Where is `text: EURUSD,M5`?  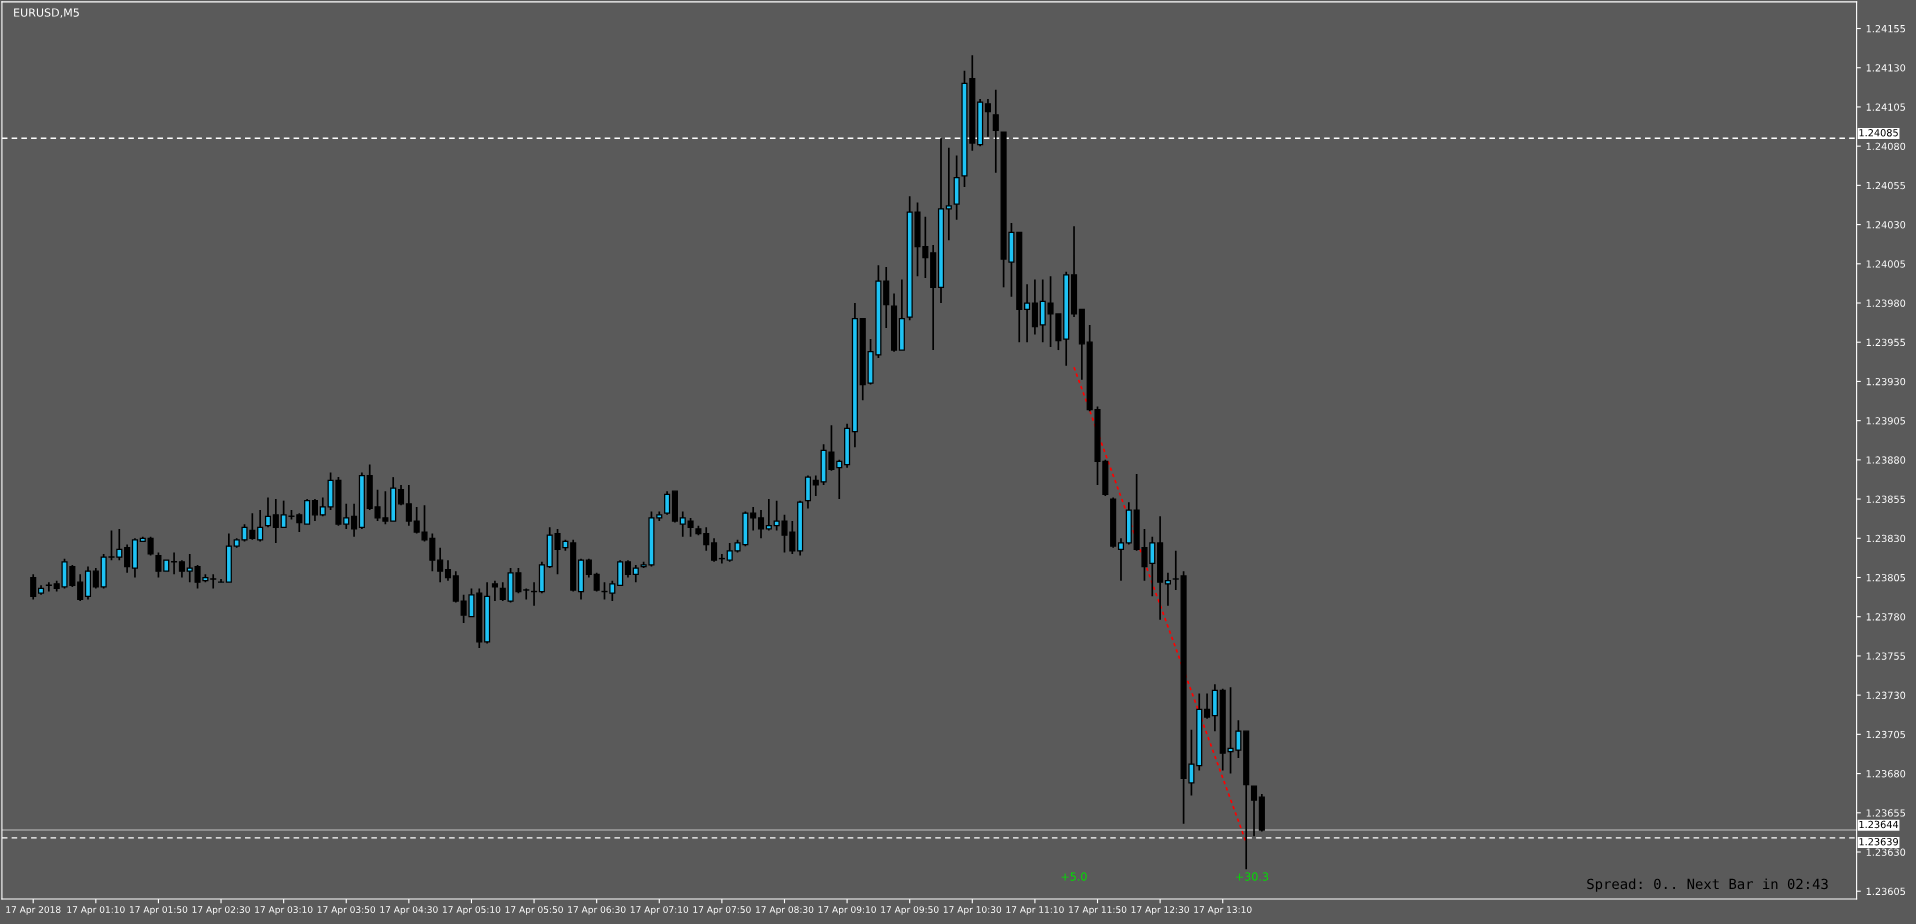
text: EURUSD,M5 is located at coordinates (46, 13).